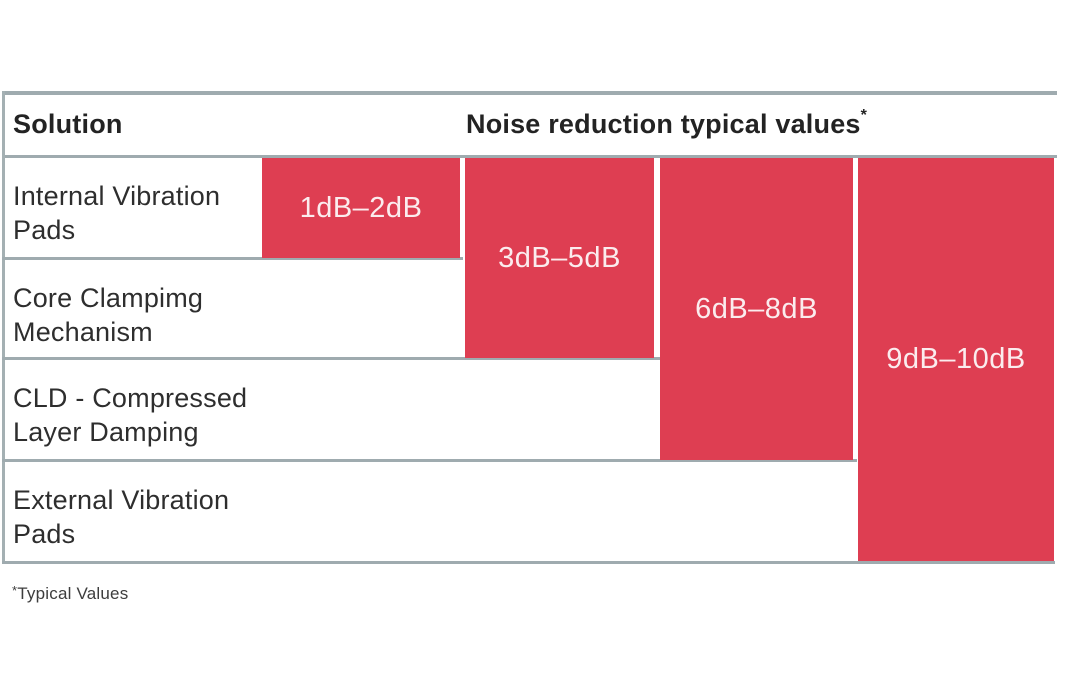 The width and height of the screenshot is (1080, 674). Describe the element at coordinates (68, 124) in the screenshot. I see `col-header-solution: Solution` at that location.